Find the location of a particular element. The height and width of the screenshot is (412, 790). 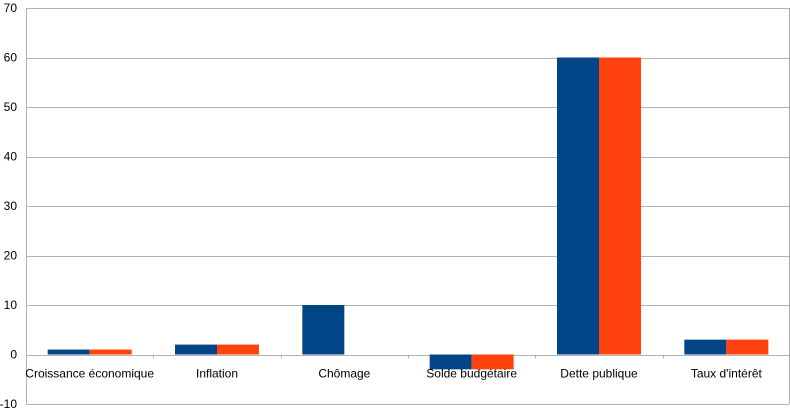

y-axis-tick-labels: -10 0 10 20 30 40 50 60 70 is located at coordinates (8, 206).